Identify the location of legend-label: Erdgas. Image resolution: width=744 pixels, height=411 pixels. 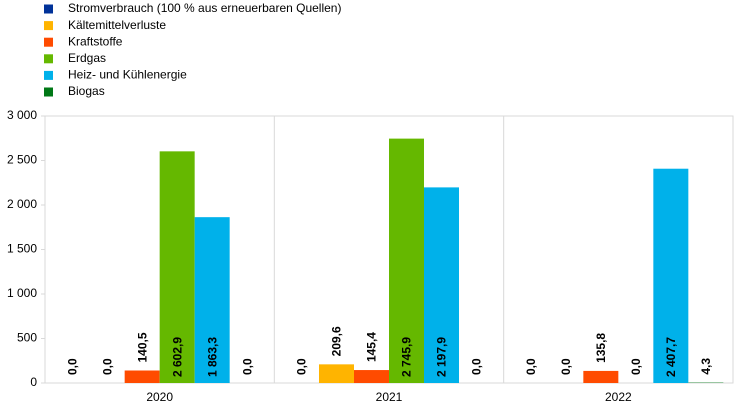
(87, 58).